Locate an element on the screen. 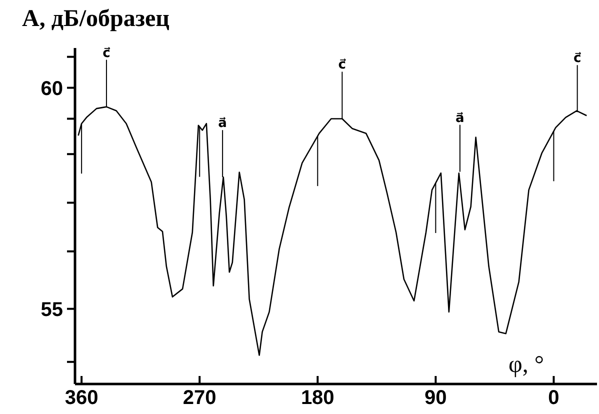  x-tick-label: 90 is located at coordinates (435, 398).